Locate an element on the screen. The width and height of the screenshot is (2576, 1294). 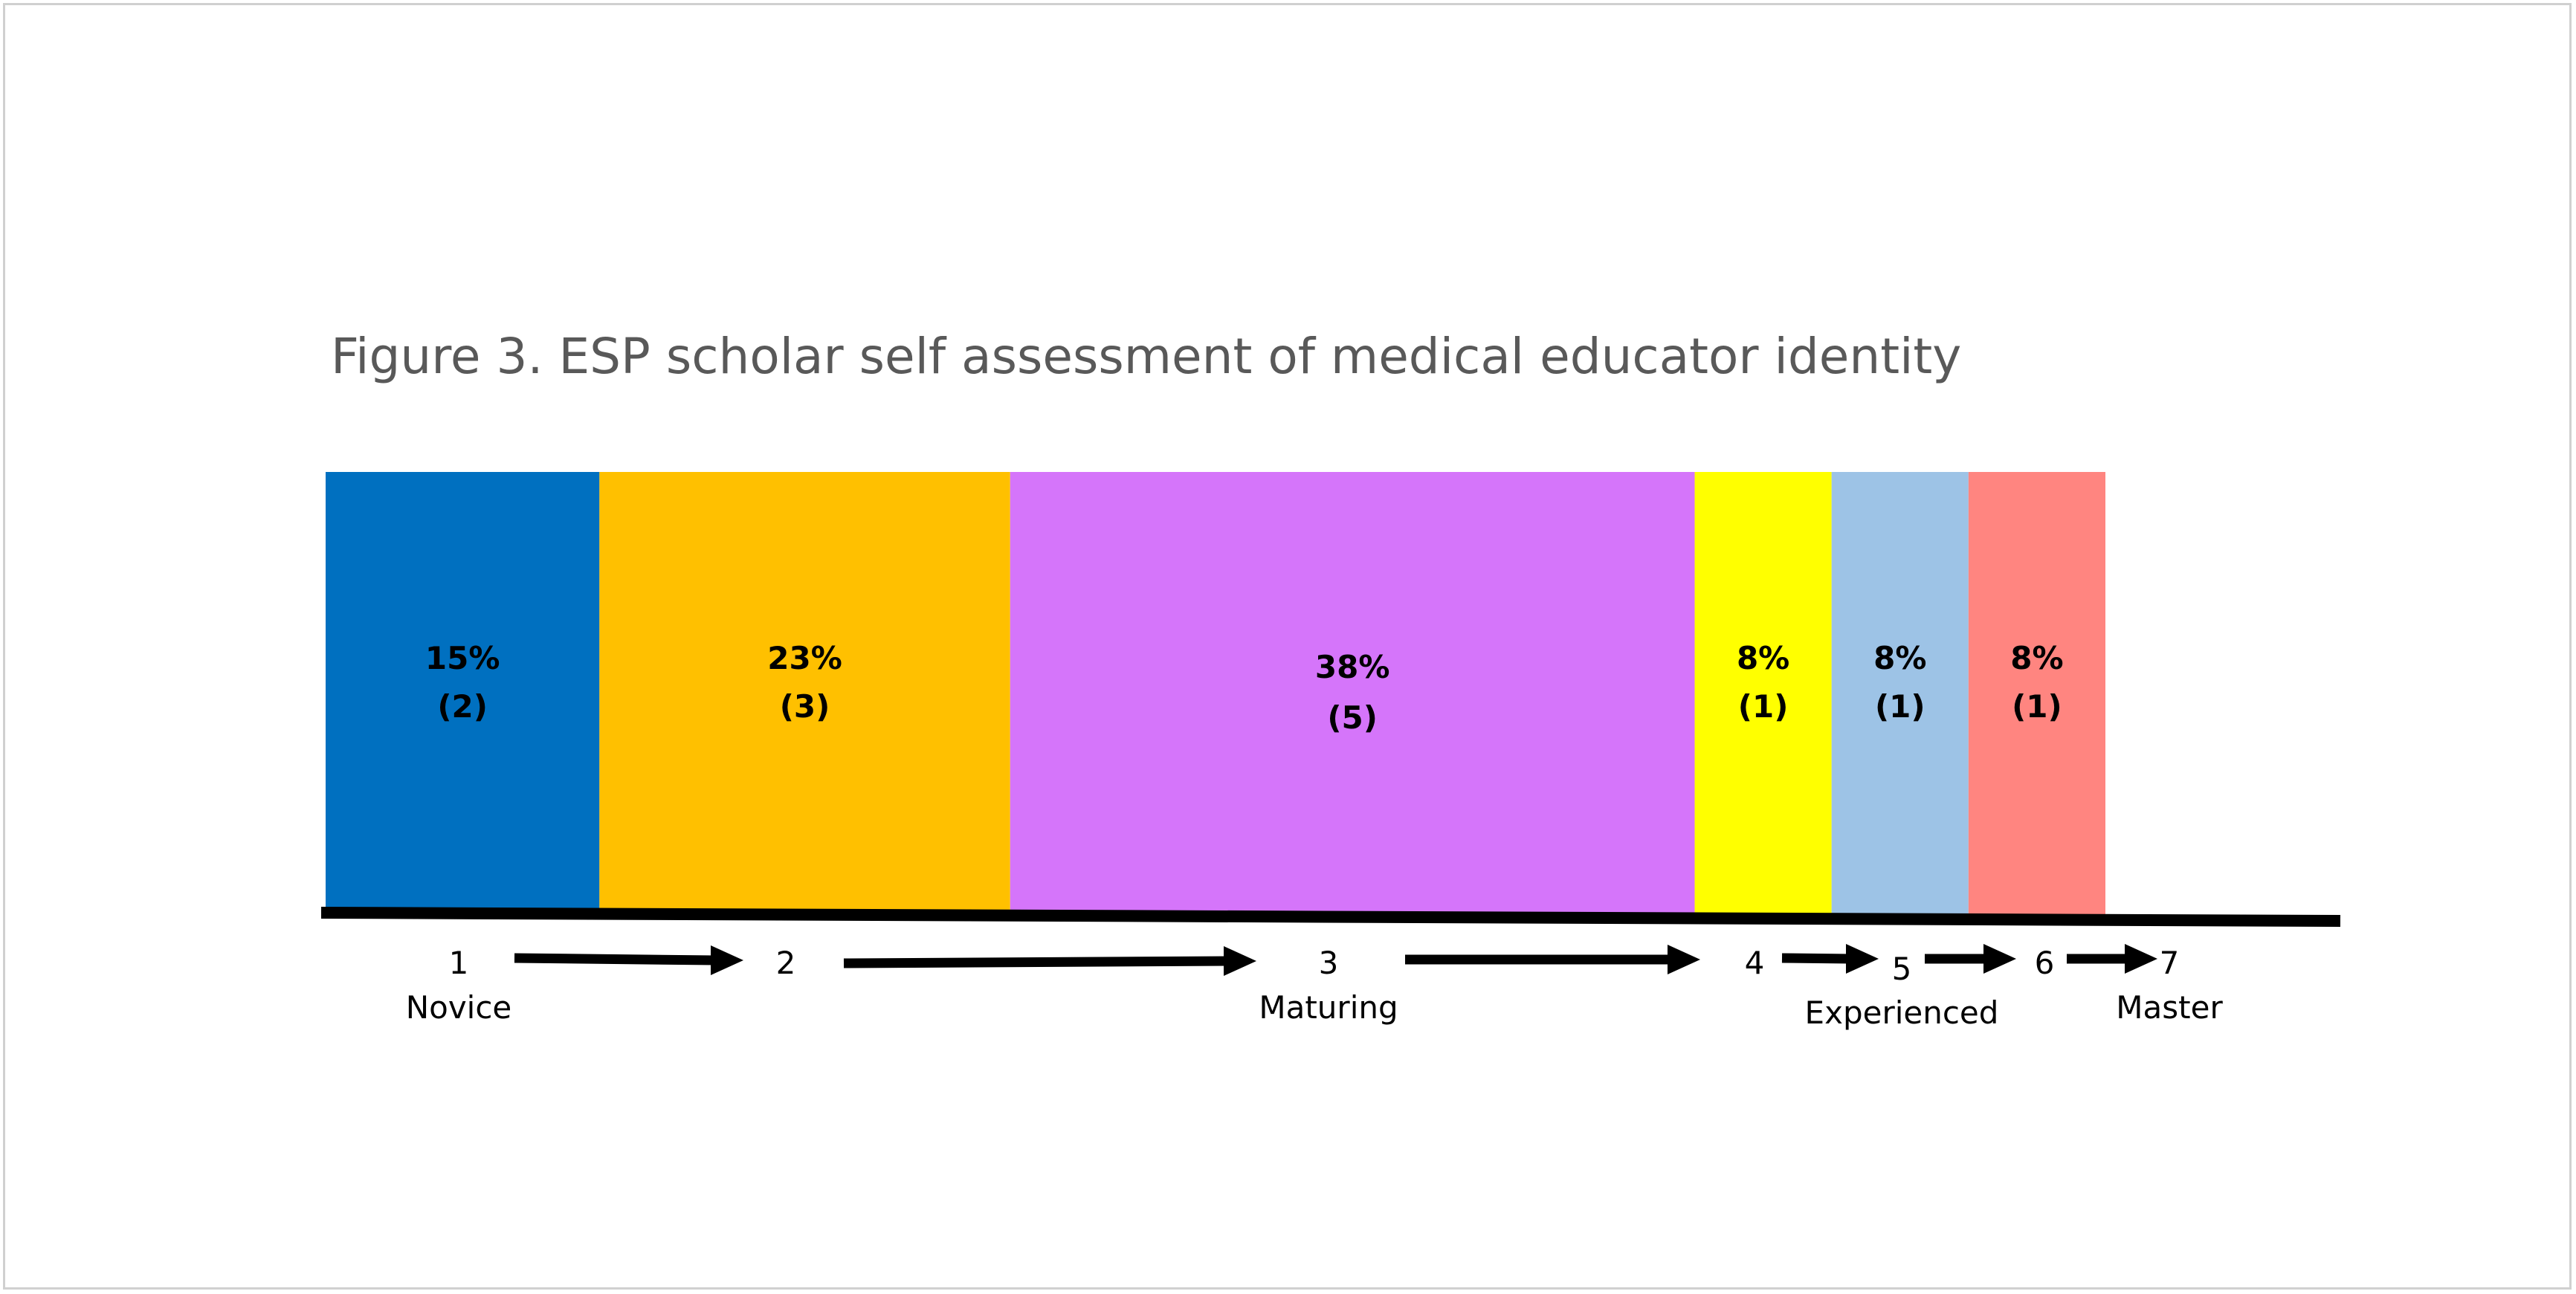
segment-6-count: (1) is located at coordinates (2037, 706).